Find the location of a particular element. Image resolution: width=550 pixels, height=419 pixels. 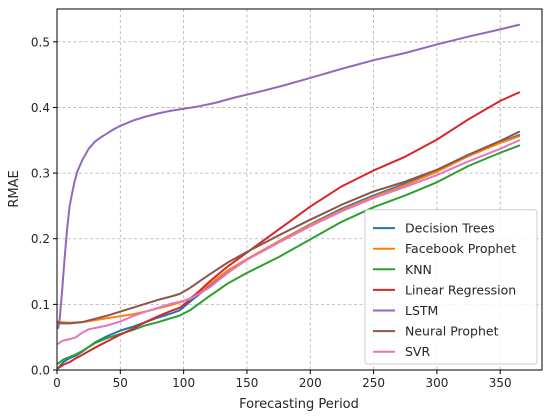

legend-label-facebook-prophet: Facebook Prophet is located at coordinates (460, 248).